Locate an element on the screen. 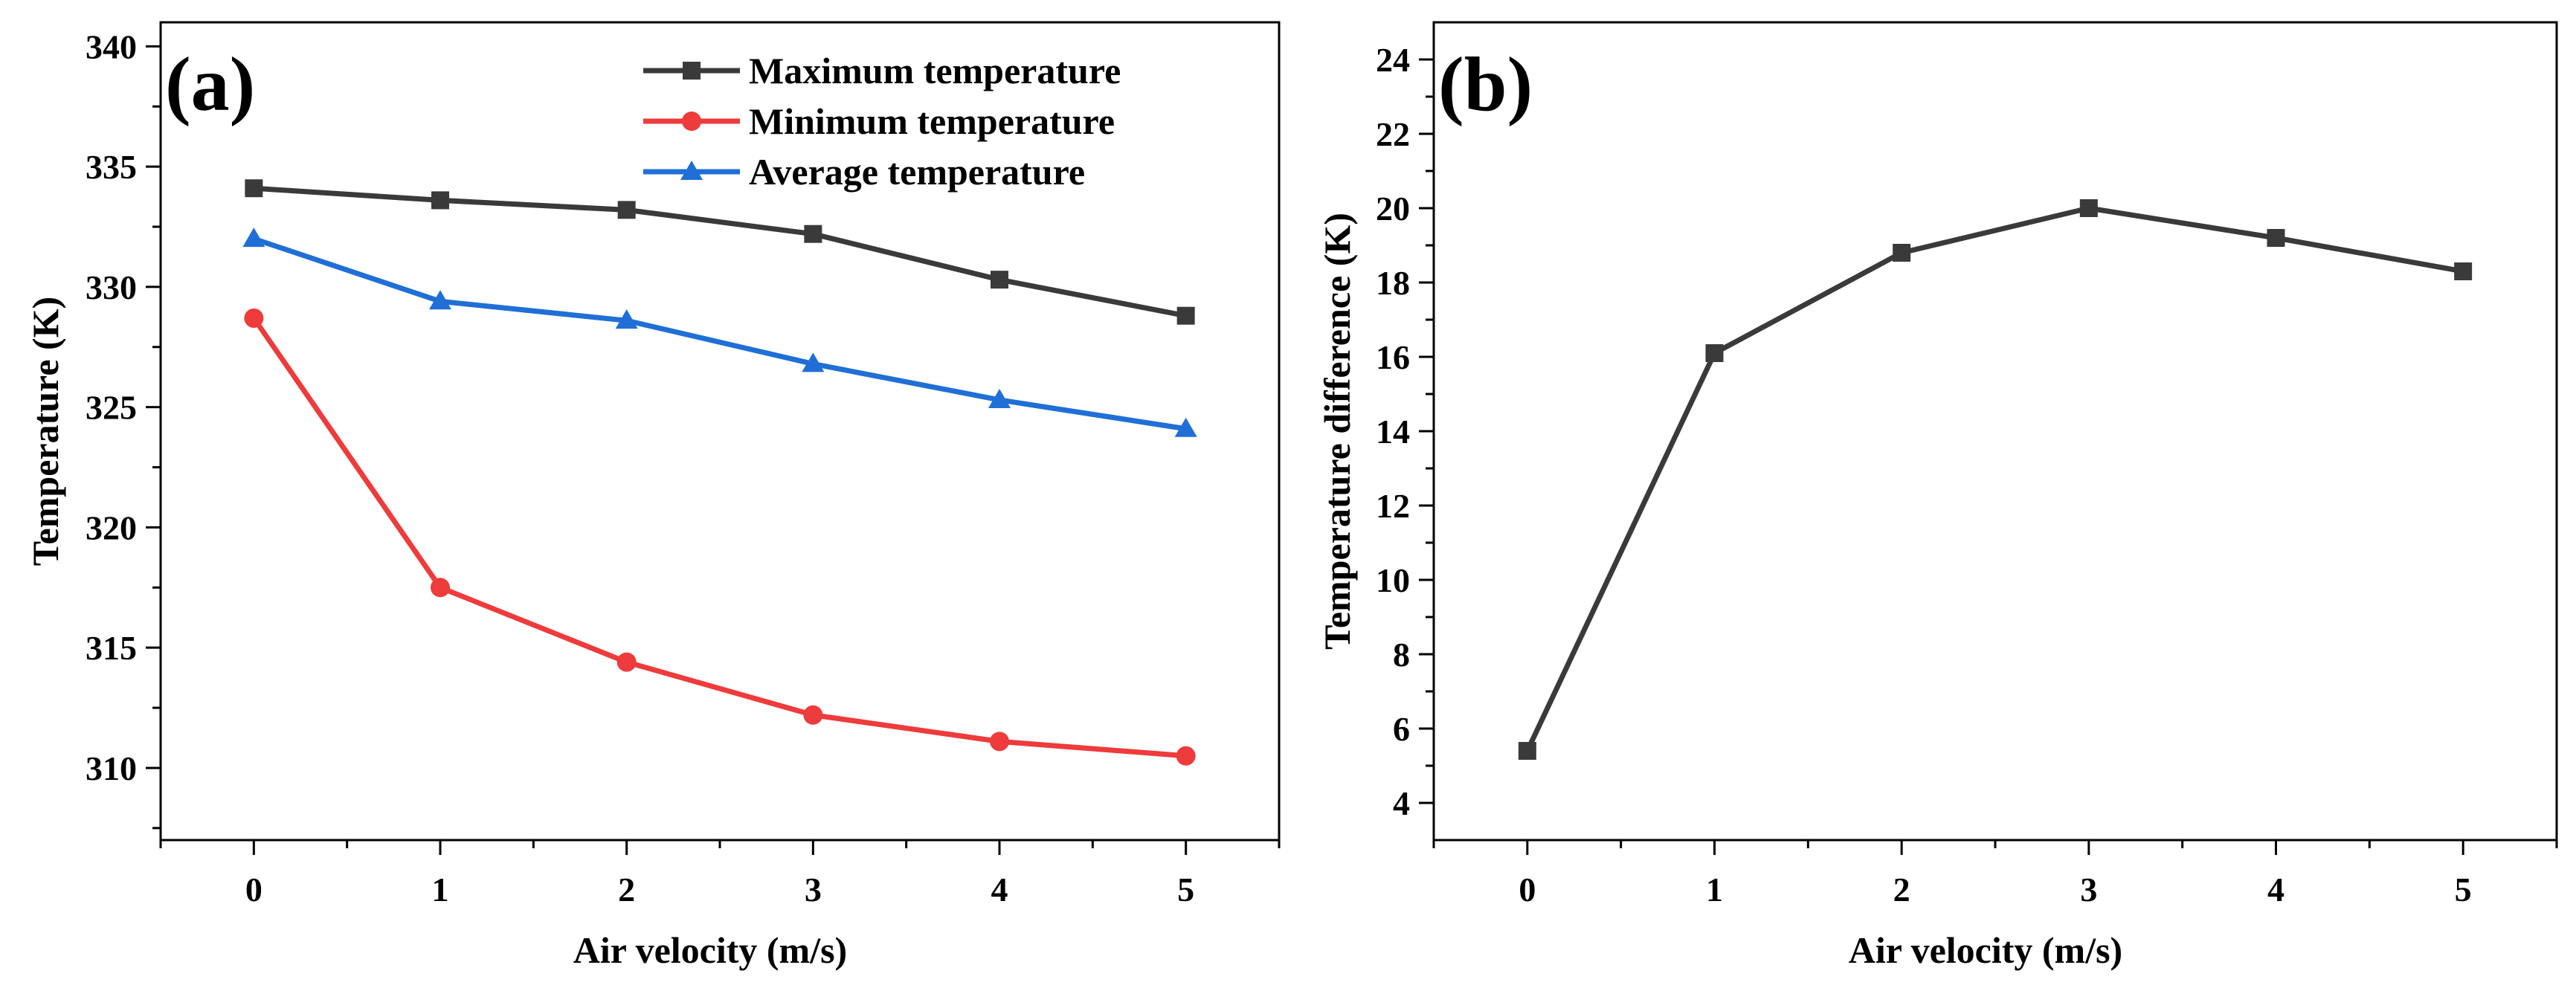  legend-entry: Minimum temperature is located at coordinates (879, 121).